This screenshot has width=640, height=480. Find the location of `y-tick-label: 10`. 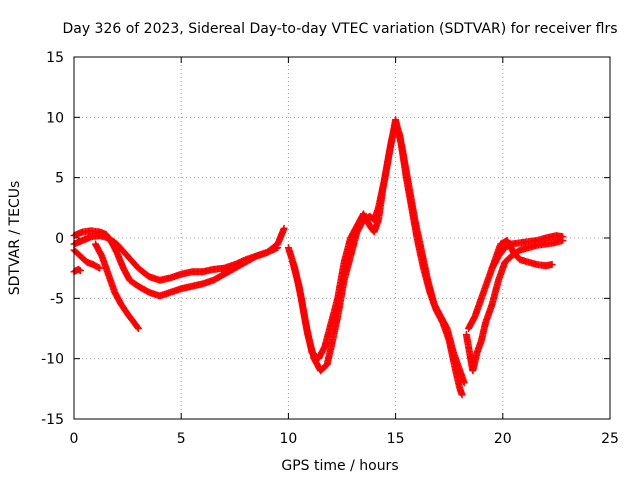

y-tick-label: 10 is located at coordinates (55, 118).